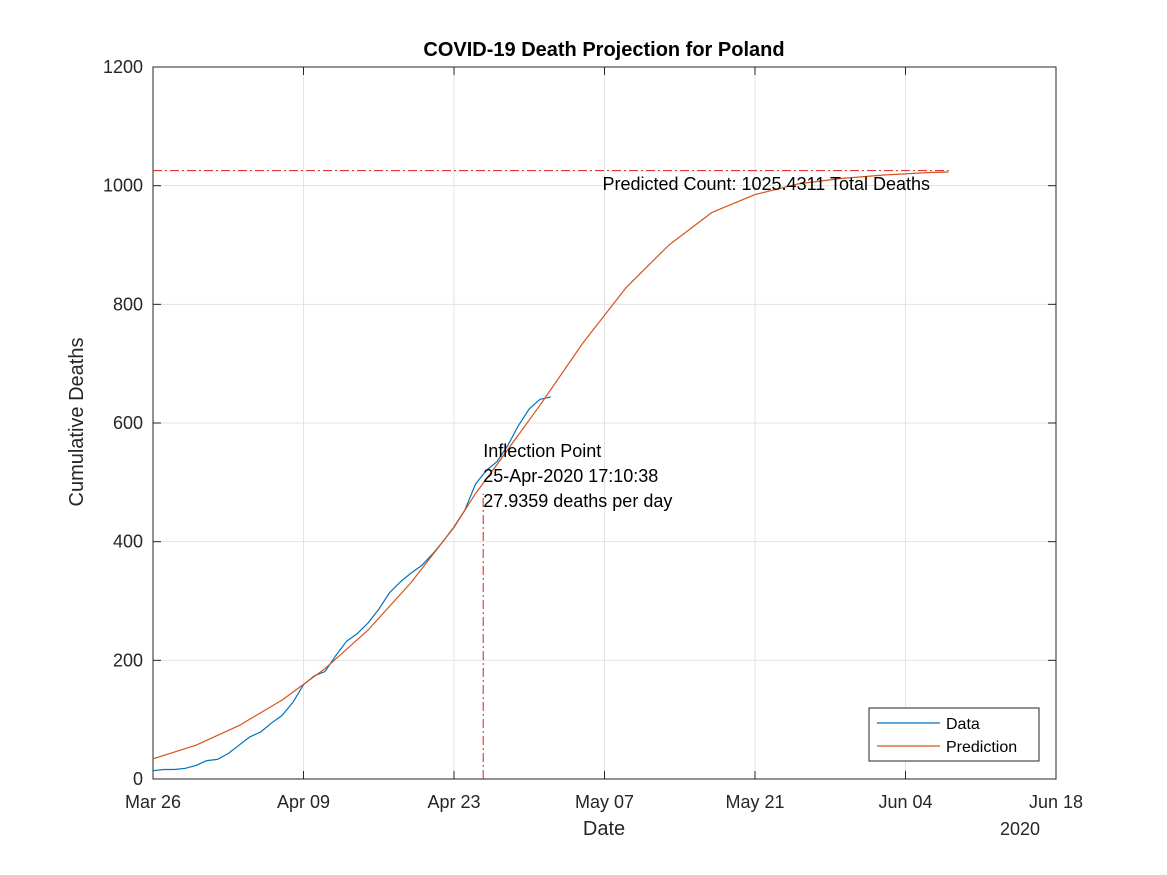 This screenshot has height=875, width=1167. What do you see at coordinates (123, 67) in the screenshot?
I see `y-tick-label: 1200` at bounding box center [123, 67].